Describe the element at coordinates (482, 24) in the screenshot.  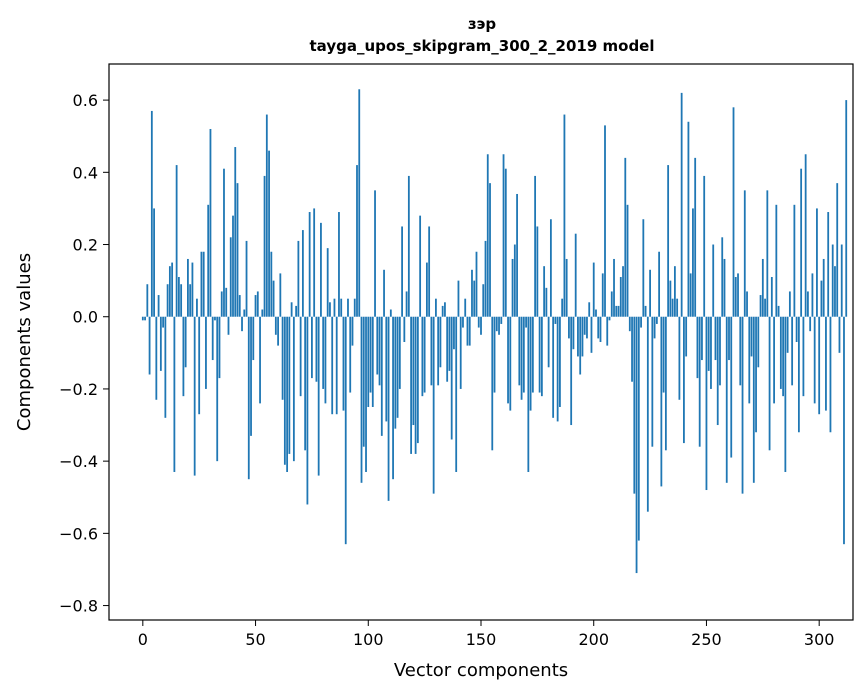
I see `chart-title: зэр` at that location.